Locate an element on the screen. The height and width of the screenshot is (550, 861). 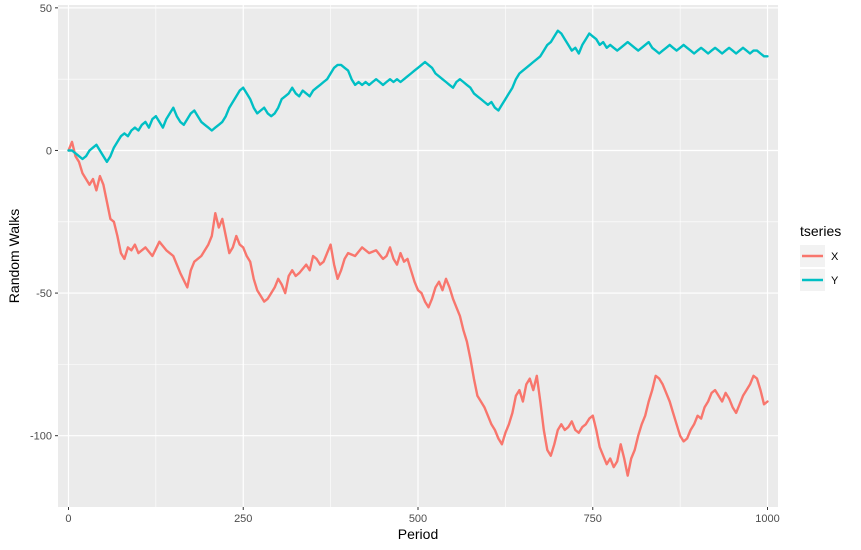
x-axis: 0 250 500 750 1000 is located at coordinates (422, 516).